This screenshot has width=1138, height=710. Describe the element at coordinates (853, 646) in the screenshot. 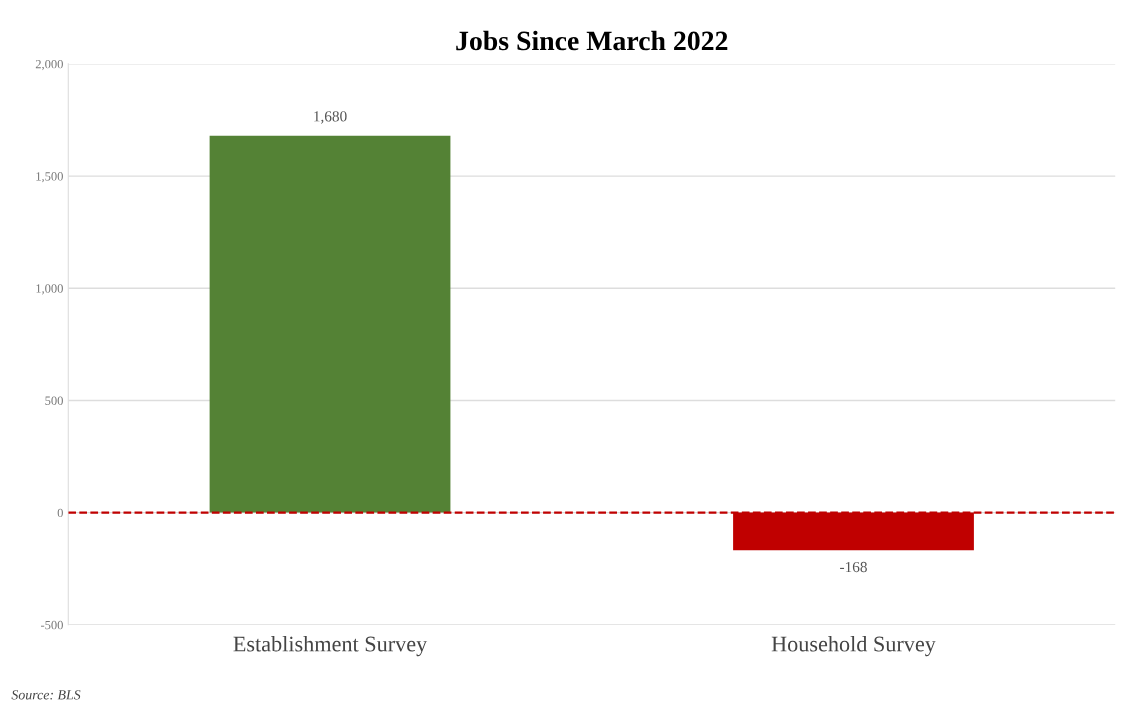

I see `x-tick-label: Household Survey` at that location.